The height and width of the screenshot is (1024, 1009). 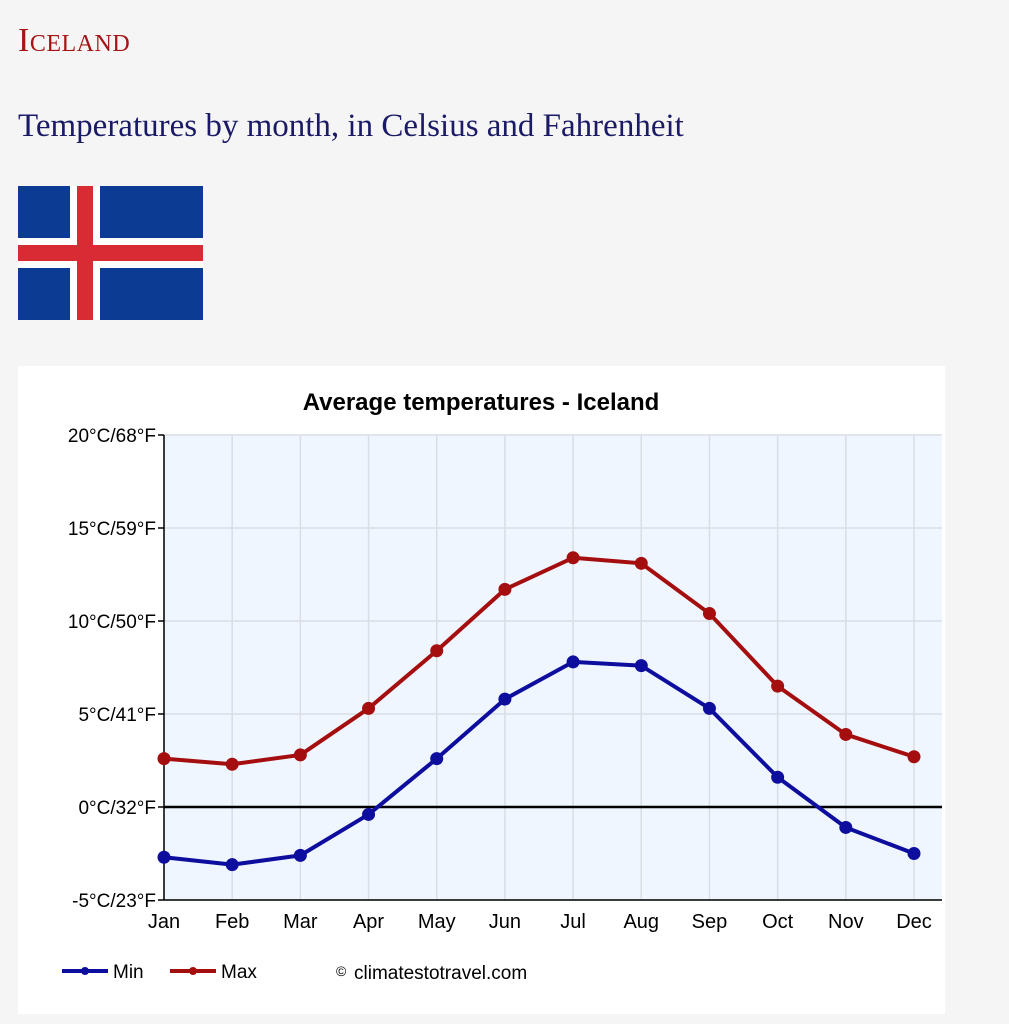 I want to click on x-tick-label-nov: Nov, so click(x=846, y=922).